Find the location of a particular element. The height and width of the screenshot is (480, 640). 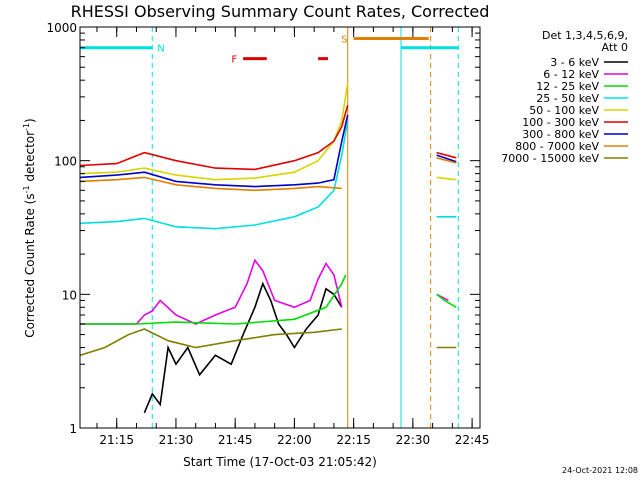

legend-label-1: 6 - 12 keV is located at coordinates (571, 74).